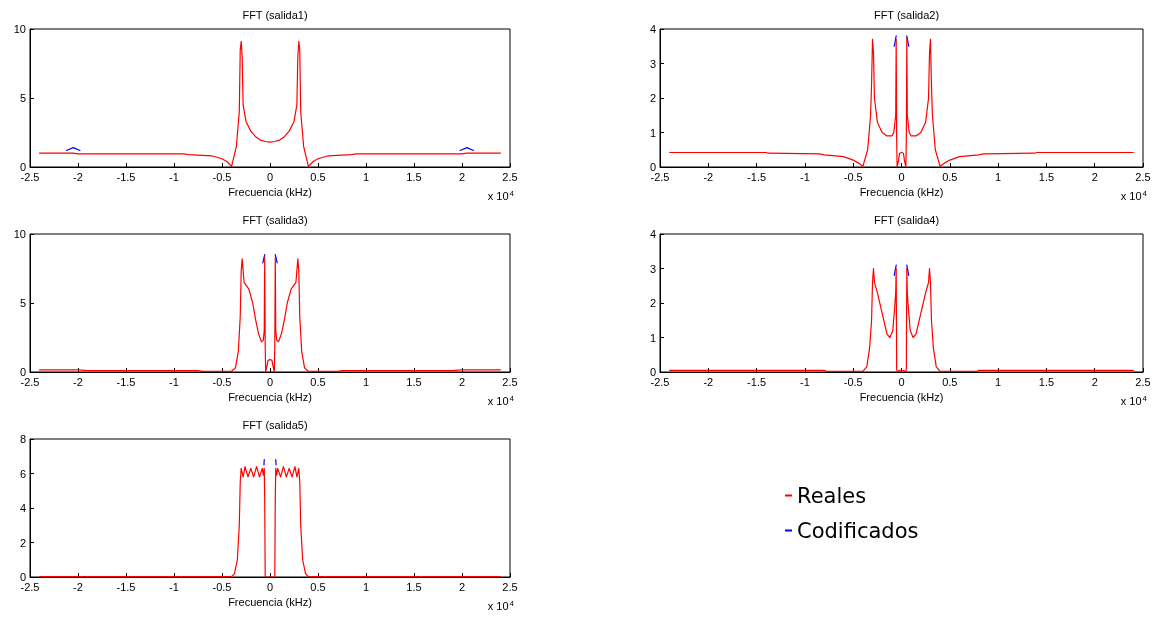 This screenshot has height=623, width=1158. I want to click on legend-label: Codificados, so click(858, 530).